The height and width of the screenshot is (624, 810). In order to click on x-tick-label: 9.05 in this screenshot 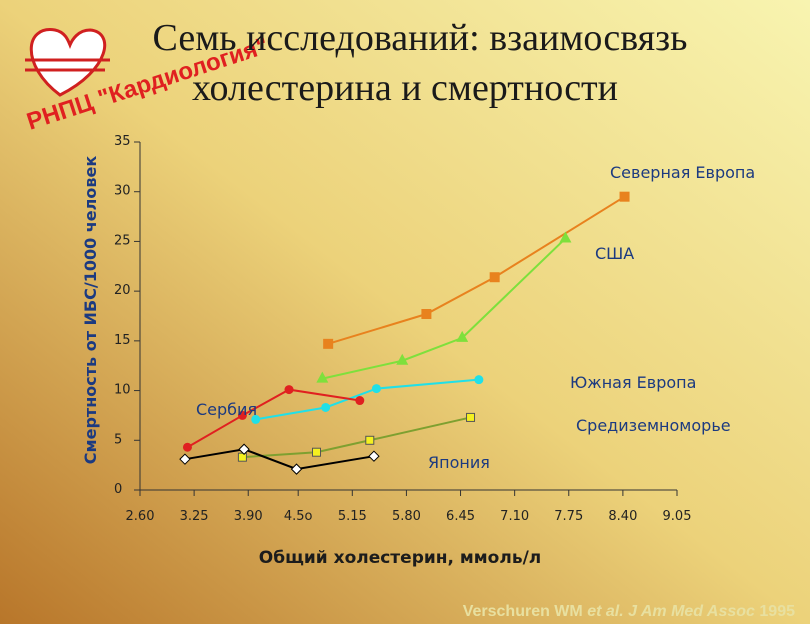, I will do `click(677, 516)`.